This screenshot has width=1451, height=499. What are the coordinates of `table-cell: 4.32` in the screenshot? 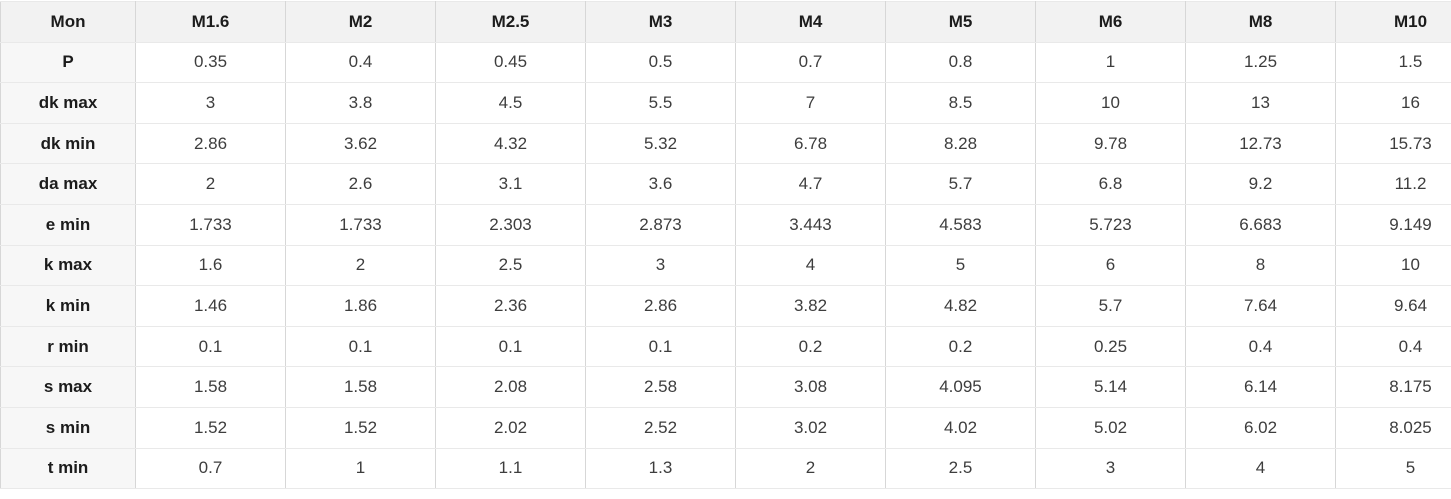 It's located at (510, 143).